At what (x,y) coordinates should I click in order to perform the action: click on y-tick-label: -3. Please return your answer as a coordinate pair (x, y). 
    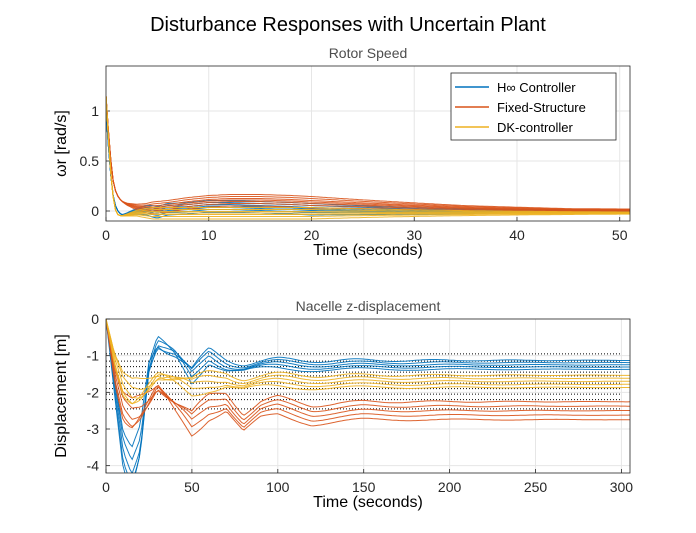
    Looking at the image, I should click on (93, 429).